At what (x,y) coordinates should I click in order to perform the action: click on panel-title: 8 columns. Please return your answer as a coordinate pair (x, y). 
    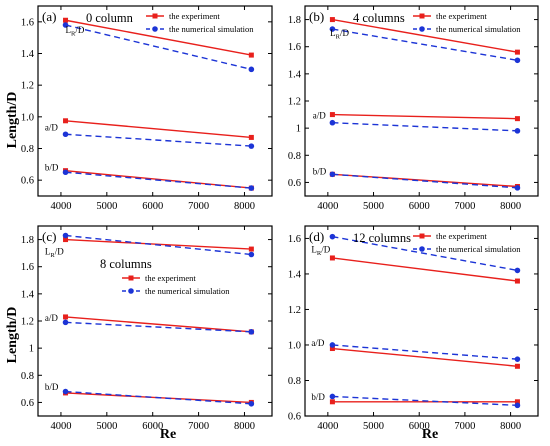
    Looking at the image, I should click on (126, 264).